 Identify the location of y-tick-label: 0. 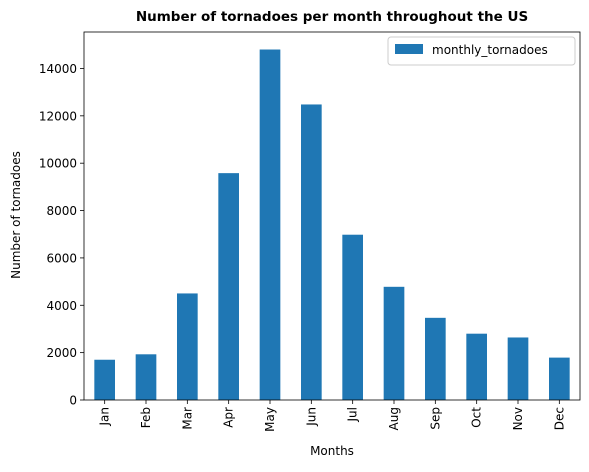
(73, 401).